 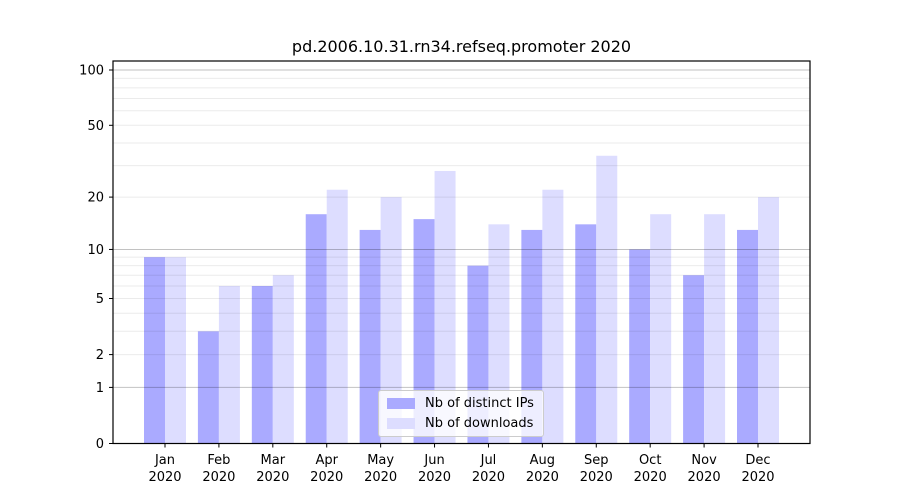 What do you see at coordinates (218, 460) in the screenshot?
I see `x-tick-label-month: Feb` at bounding box center [218, 460].